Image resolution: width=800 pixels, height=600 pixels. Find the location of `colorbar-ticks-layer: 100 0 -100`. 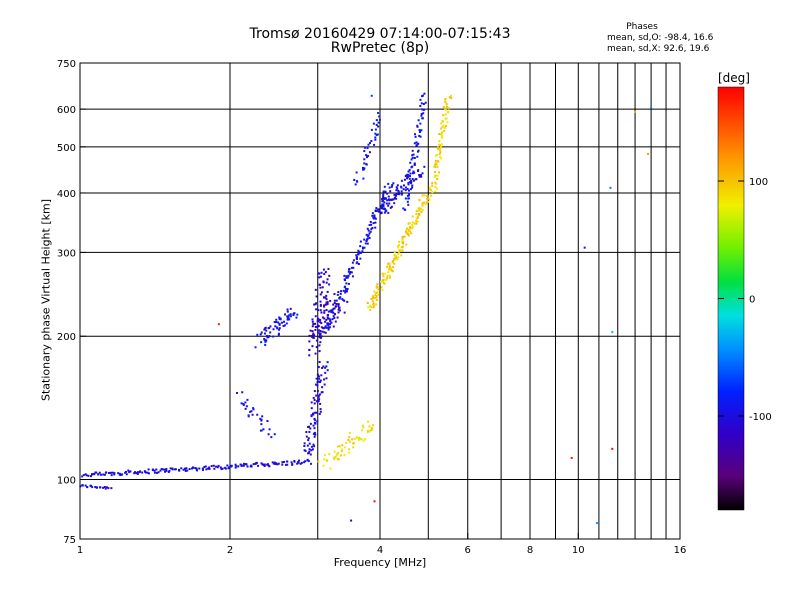

colorbar-ticks-layer: 100 0 -100 is located at coordinates (745, 300).